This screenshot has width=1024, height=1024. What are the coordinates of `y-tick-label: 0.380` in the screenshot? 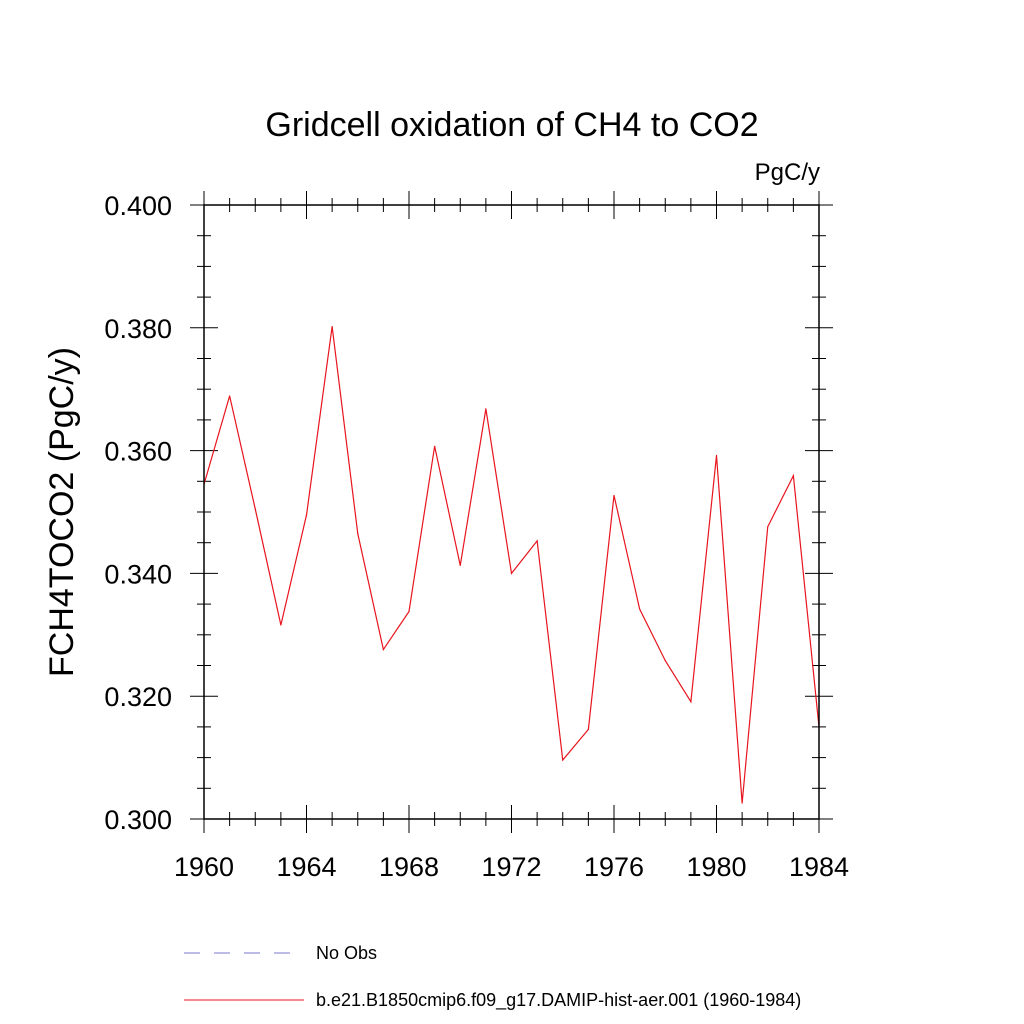 It's located at (138, 329).